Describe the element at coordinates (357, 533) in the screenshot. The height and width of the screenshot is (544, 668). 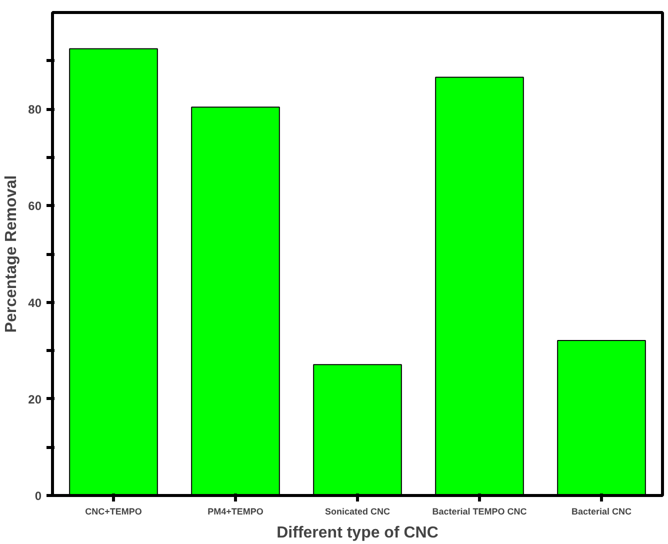
I see `x-axis-title: Different type of CNC` at that location.